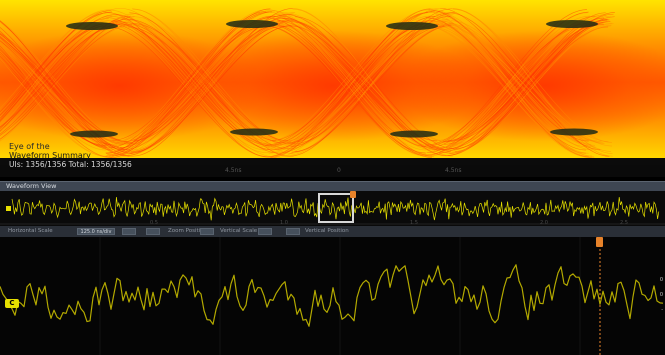 The height and width of the screenshot is (355, 665). I want to click on waveform-overview: 0.5 1.0 1.5 2.0 2.5, so click(332, 208).